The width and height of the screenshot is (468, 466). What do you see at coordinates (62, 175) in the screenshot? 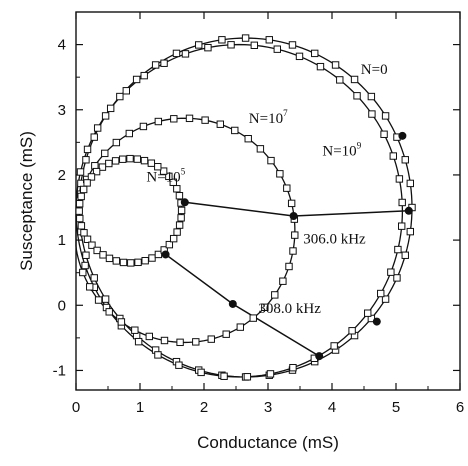
I see `y-tick-label: 2` at bounding box center [62, 175].